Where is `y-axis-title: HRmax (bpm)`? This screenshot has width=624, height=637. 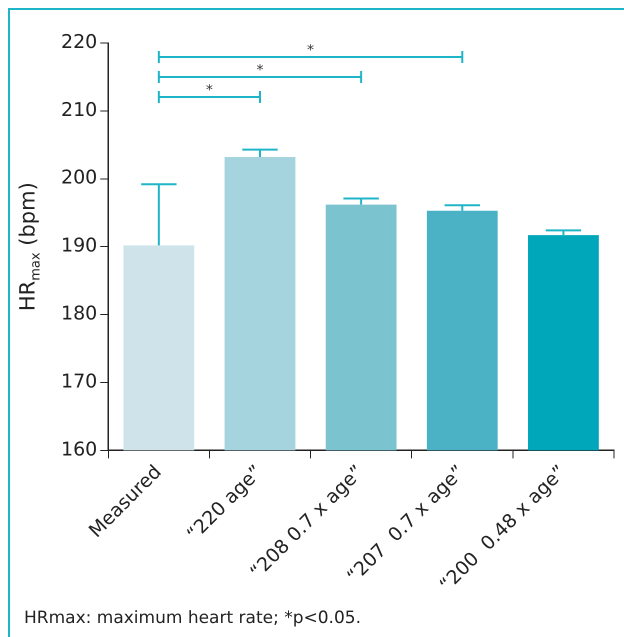 y-axis-title: HRmax (bpm) is located at coordinates (29, 247).